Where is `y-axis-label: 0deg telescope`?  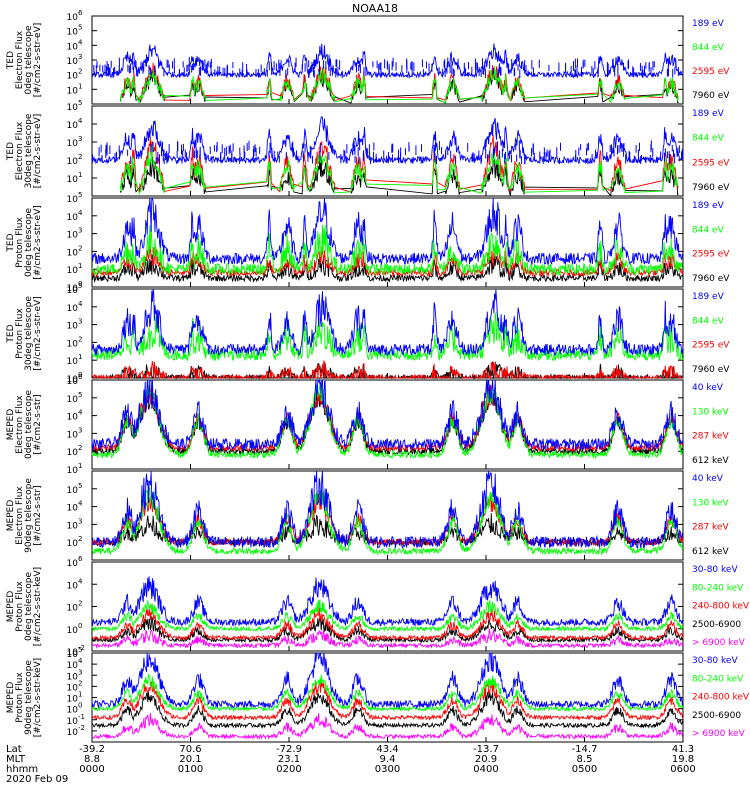 y-axis-label: 0deg telescope is located at coordinates (29, 607).